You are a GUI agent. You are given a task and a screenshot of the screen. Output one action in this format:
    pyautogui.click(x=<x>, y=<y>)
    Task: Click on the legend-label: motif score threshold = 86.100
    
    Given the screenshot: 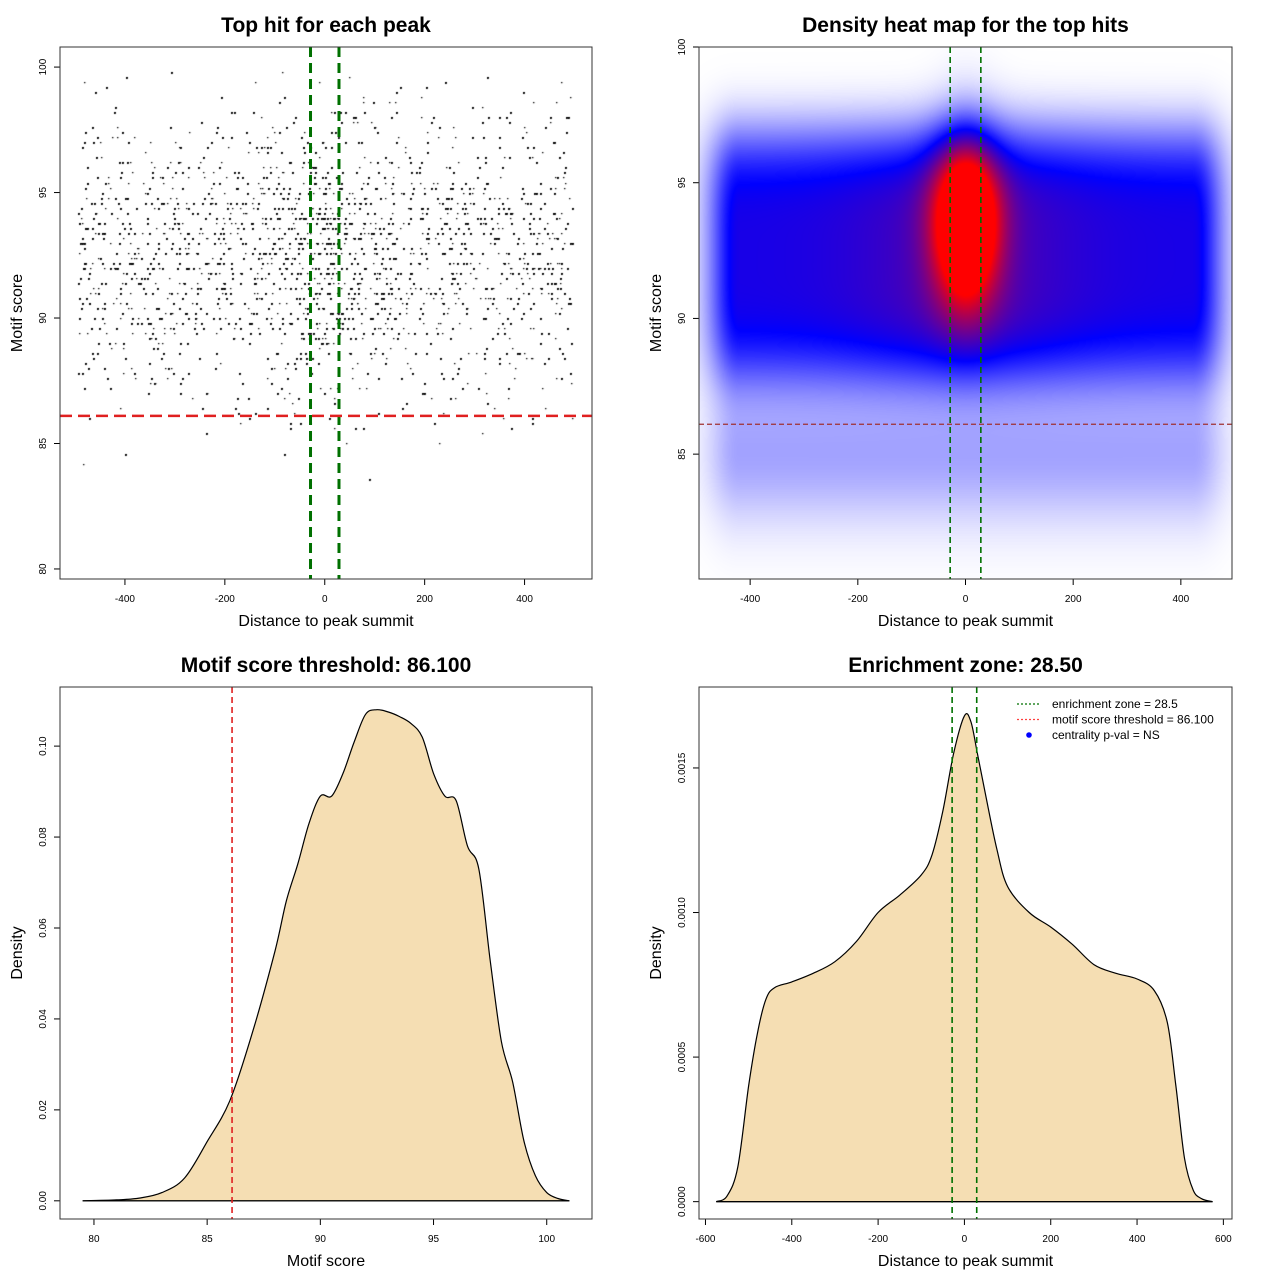 What is the action you would take?
    pyautogui.click(x=1133, y=720)
    